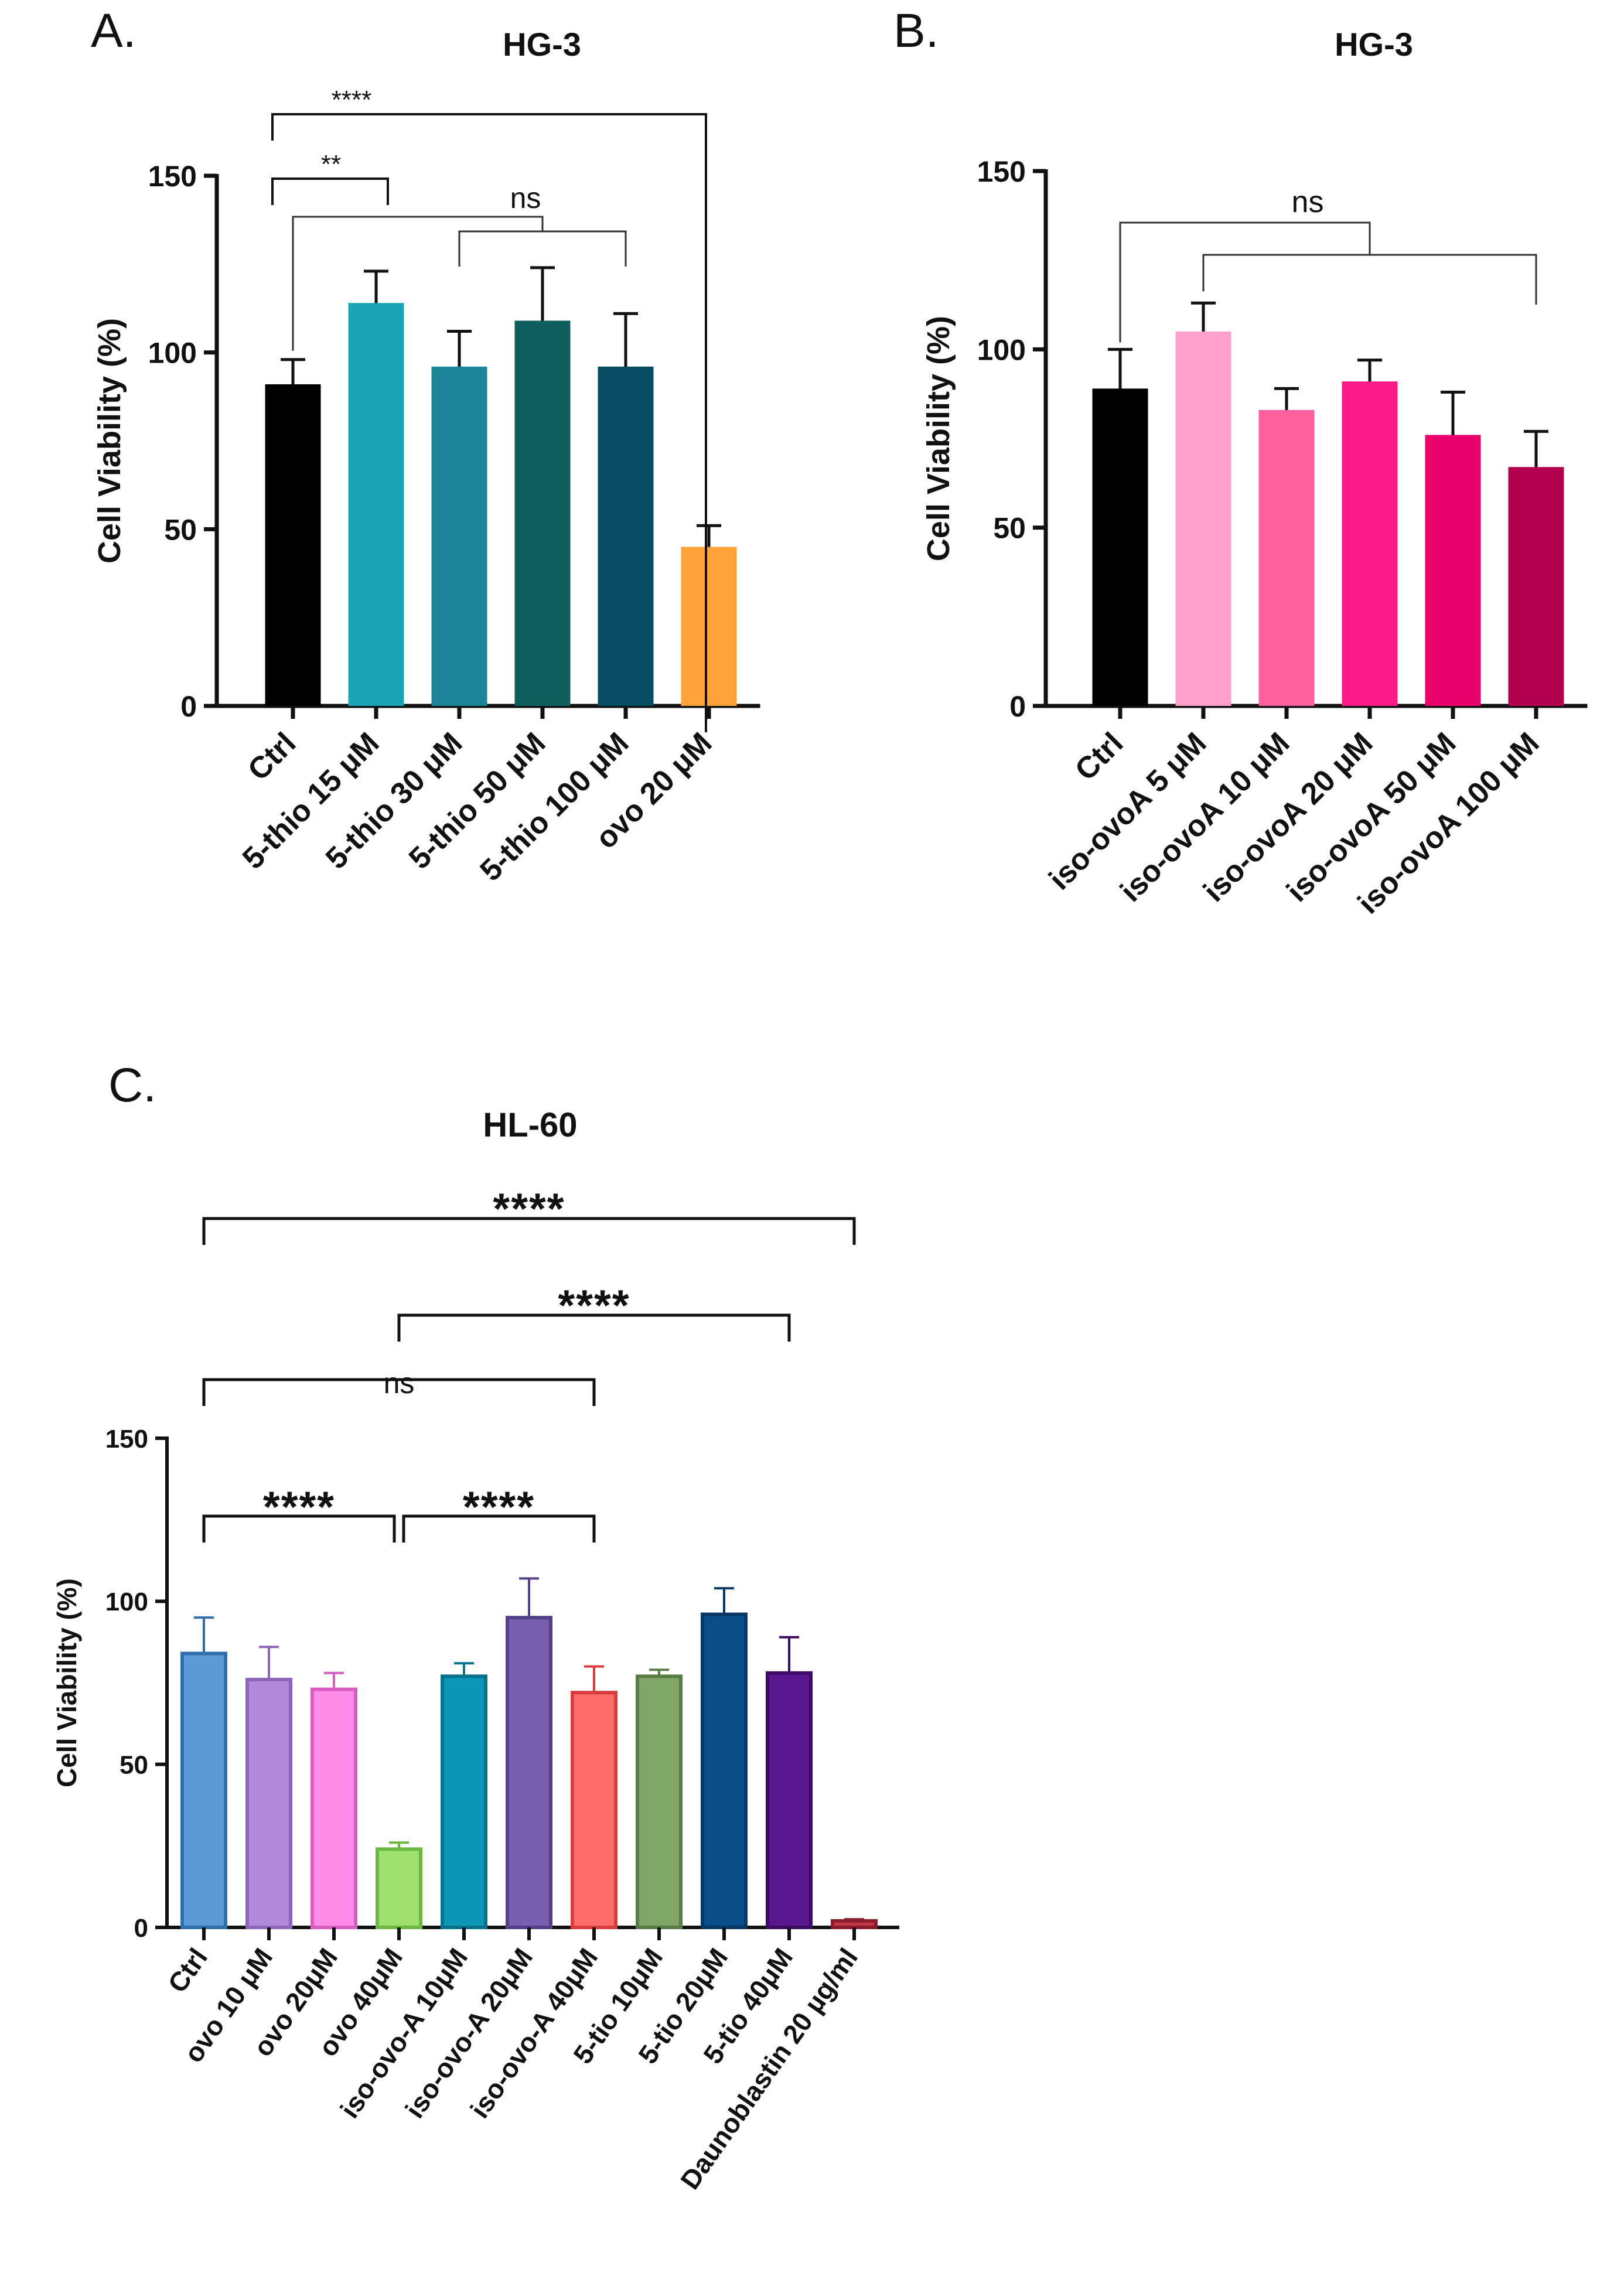 The width and height of the screenshot is (1624, 2283). I want to click on panel-letter: B., so click(916, 30).